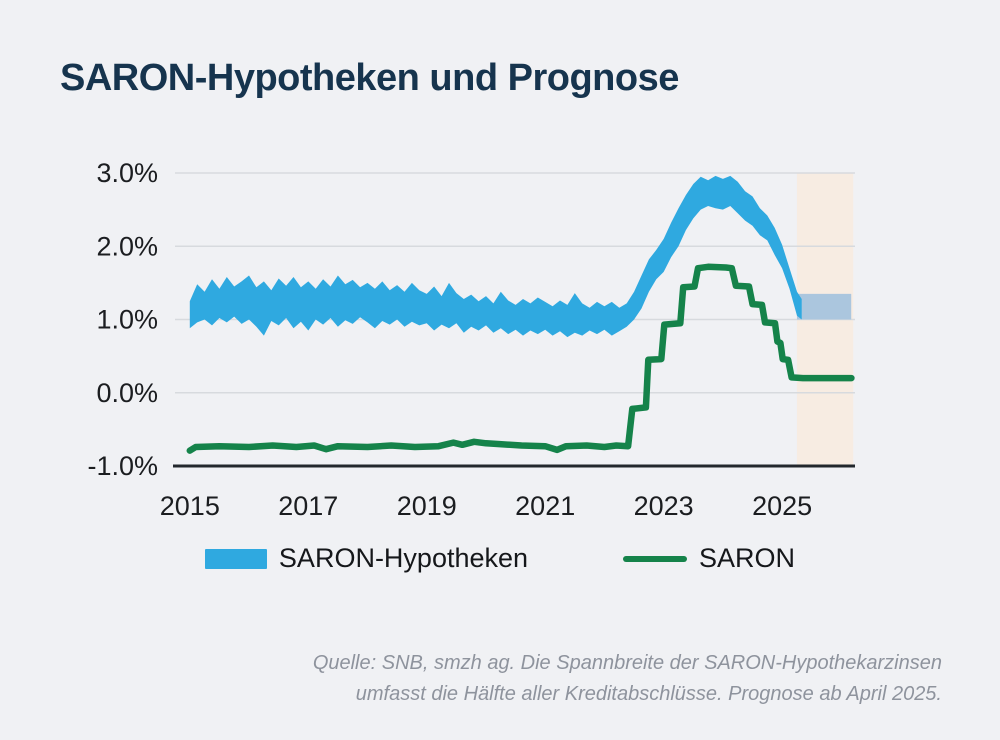  Describe the element at coordinates (127, 246) in the screenshot. I see `y-tick-label: 2.0%` at that location.